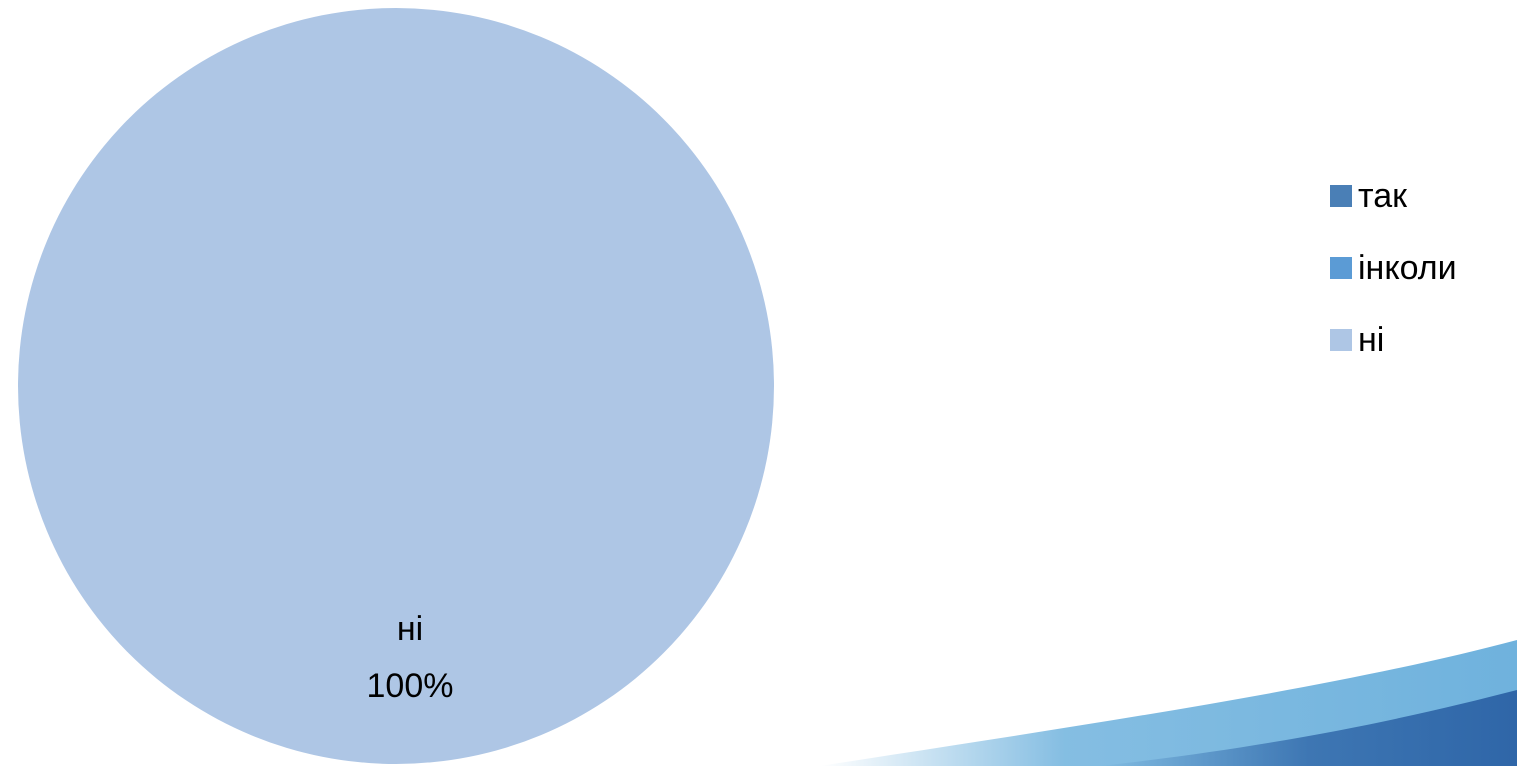 The height and width of the screenshot is (766, 1517). What do you see at coordinates (1393, 340) in the screenshot?
I see `legend-item-ні: ні` at bounding box center [1393, 340].